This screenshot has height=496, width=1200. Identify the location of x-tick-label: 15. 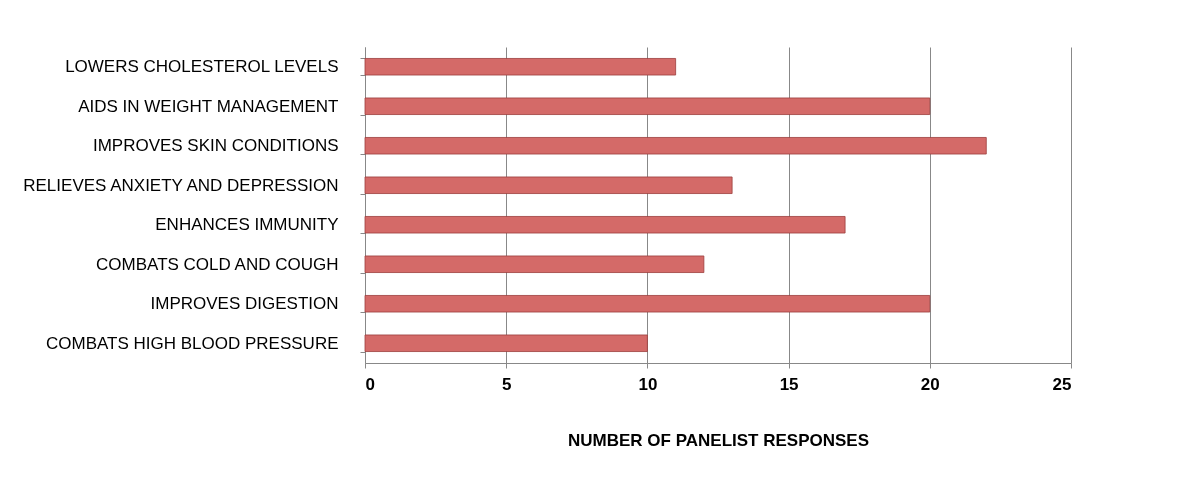
(789, 384).